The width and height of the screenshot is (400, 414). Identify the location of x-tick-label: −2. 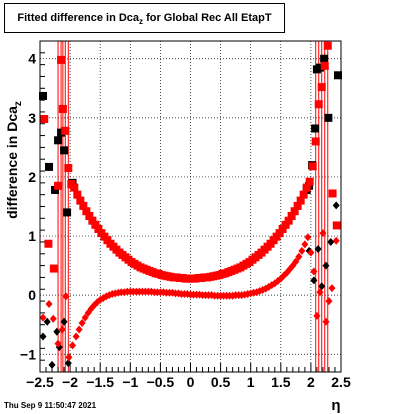
(70, 382).